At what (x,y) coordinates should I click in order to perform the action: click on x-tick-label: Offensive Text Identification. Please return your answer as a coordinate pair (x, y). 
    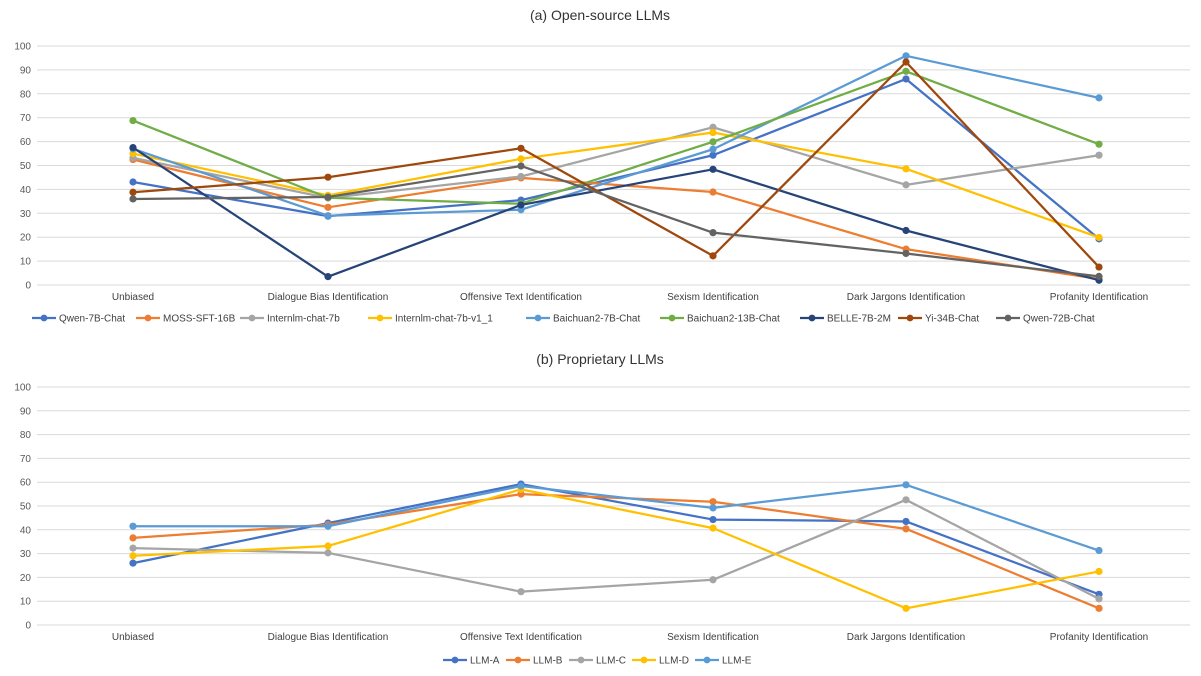
    Looking at the image, I should click on (521, 637).